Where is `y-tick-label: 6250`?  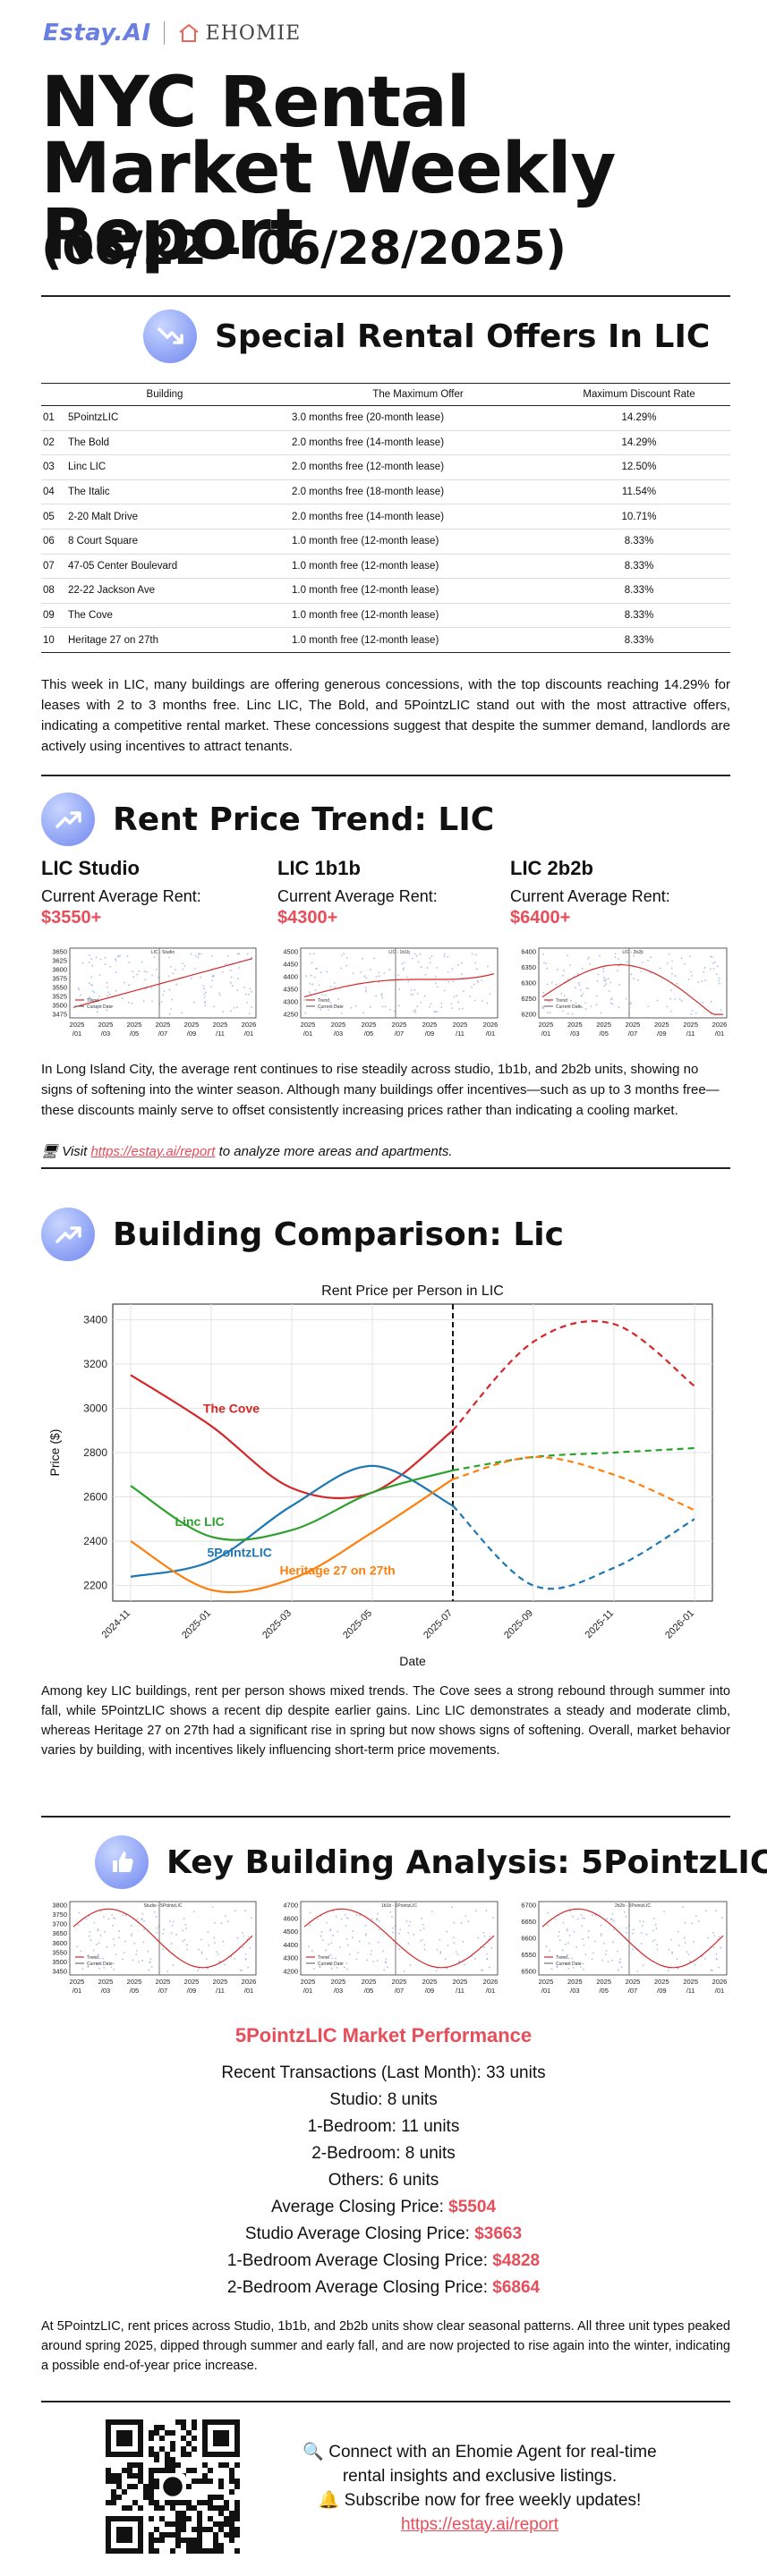
y-tick-label: 6250 is located at coordinates (529, 999).